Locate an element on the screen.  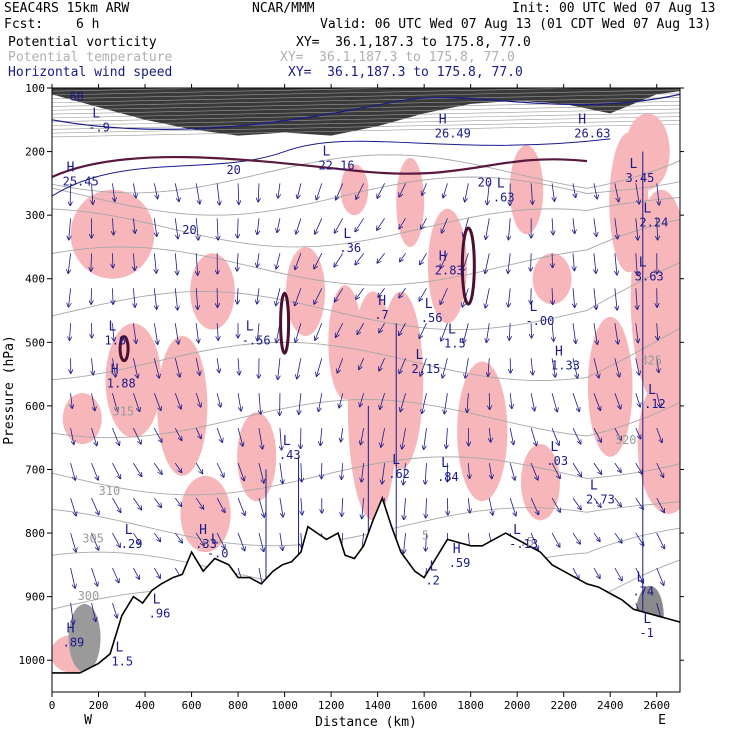
high-label: H1.88 is located at coordinates (121, 377).